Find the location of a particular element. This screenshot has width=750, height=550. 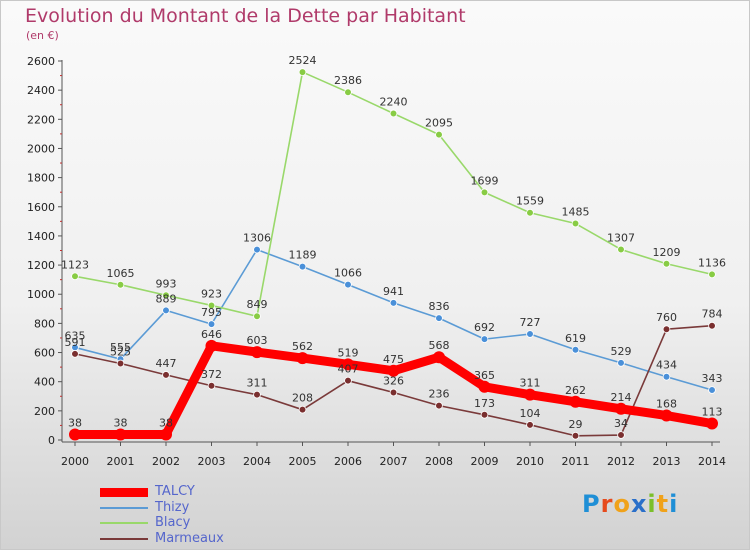

x-tick-label: 2003 is located at coordinates (212, 461).